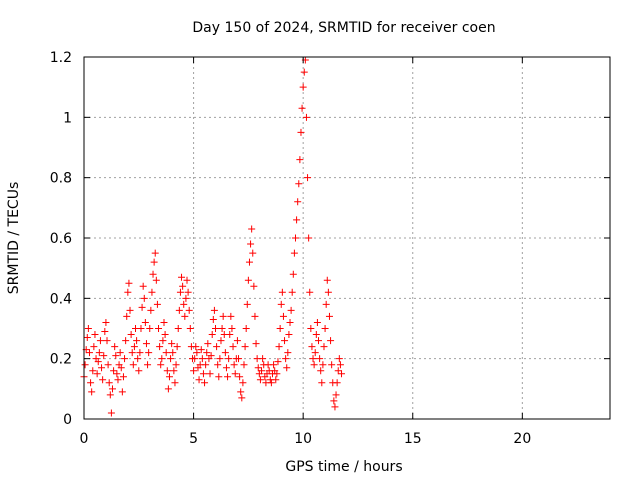  What do you see at coordinates (14, 238) in the screenshot?
I see `y-axis-label: SRMTID / TECUs` at bounding box center [14, 238].